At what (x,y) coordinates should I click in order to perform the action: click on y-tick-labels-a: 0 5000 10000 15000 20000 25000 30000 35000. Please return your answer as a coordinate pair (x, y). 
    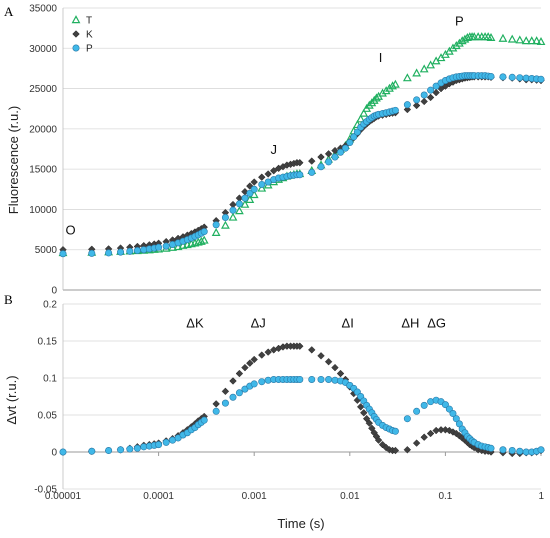
    Looking at the image, I should click on (43, 150).